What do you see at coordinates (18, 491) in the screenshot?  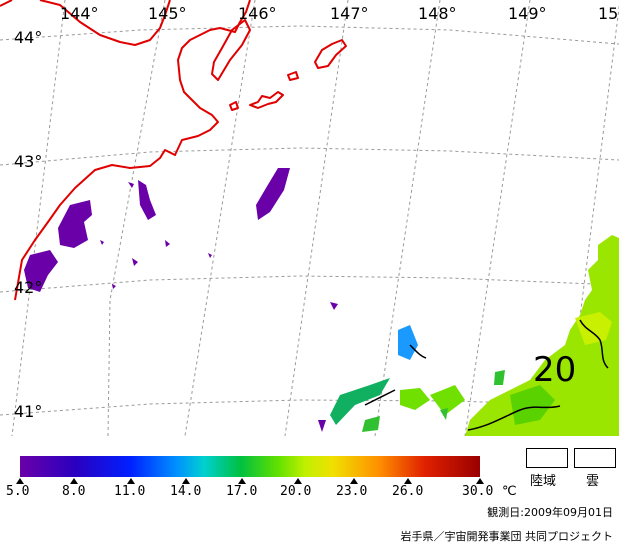 I see `colorbar-tick-label: 5.0` at bounding box center [18, 491].